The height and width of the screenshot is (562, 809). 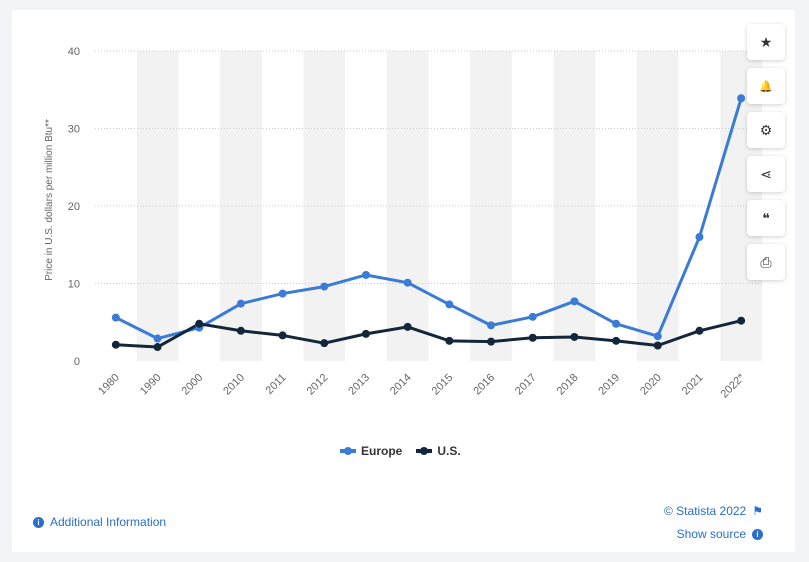 What do you see at coordinates (526, 385) in the screenshot?
I see `x-tick-label: 2017` at bounding box center [526, 385].